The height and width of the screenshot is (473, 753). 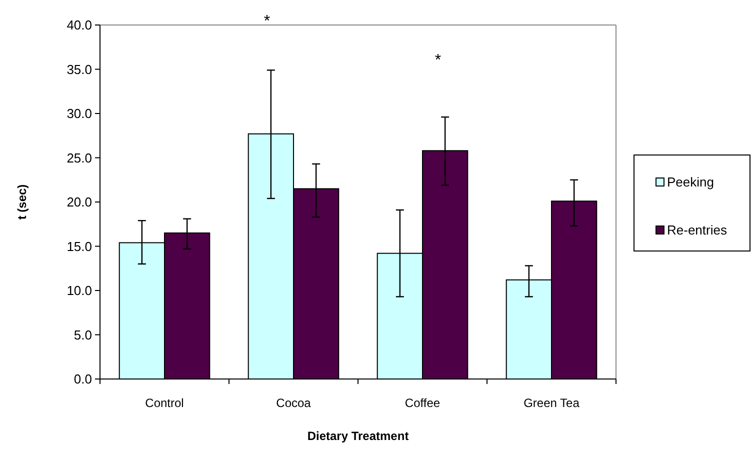 I want to click on y-tick-label: 35.0, so click(x=79, y=69).